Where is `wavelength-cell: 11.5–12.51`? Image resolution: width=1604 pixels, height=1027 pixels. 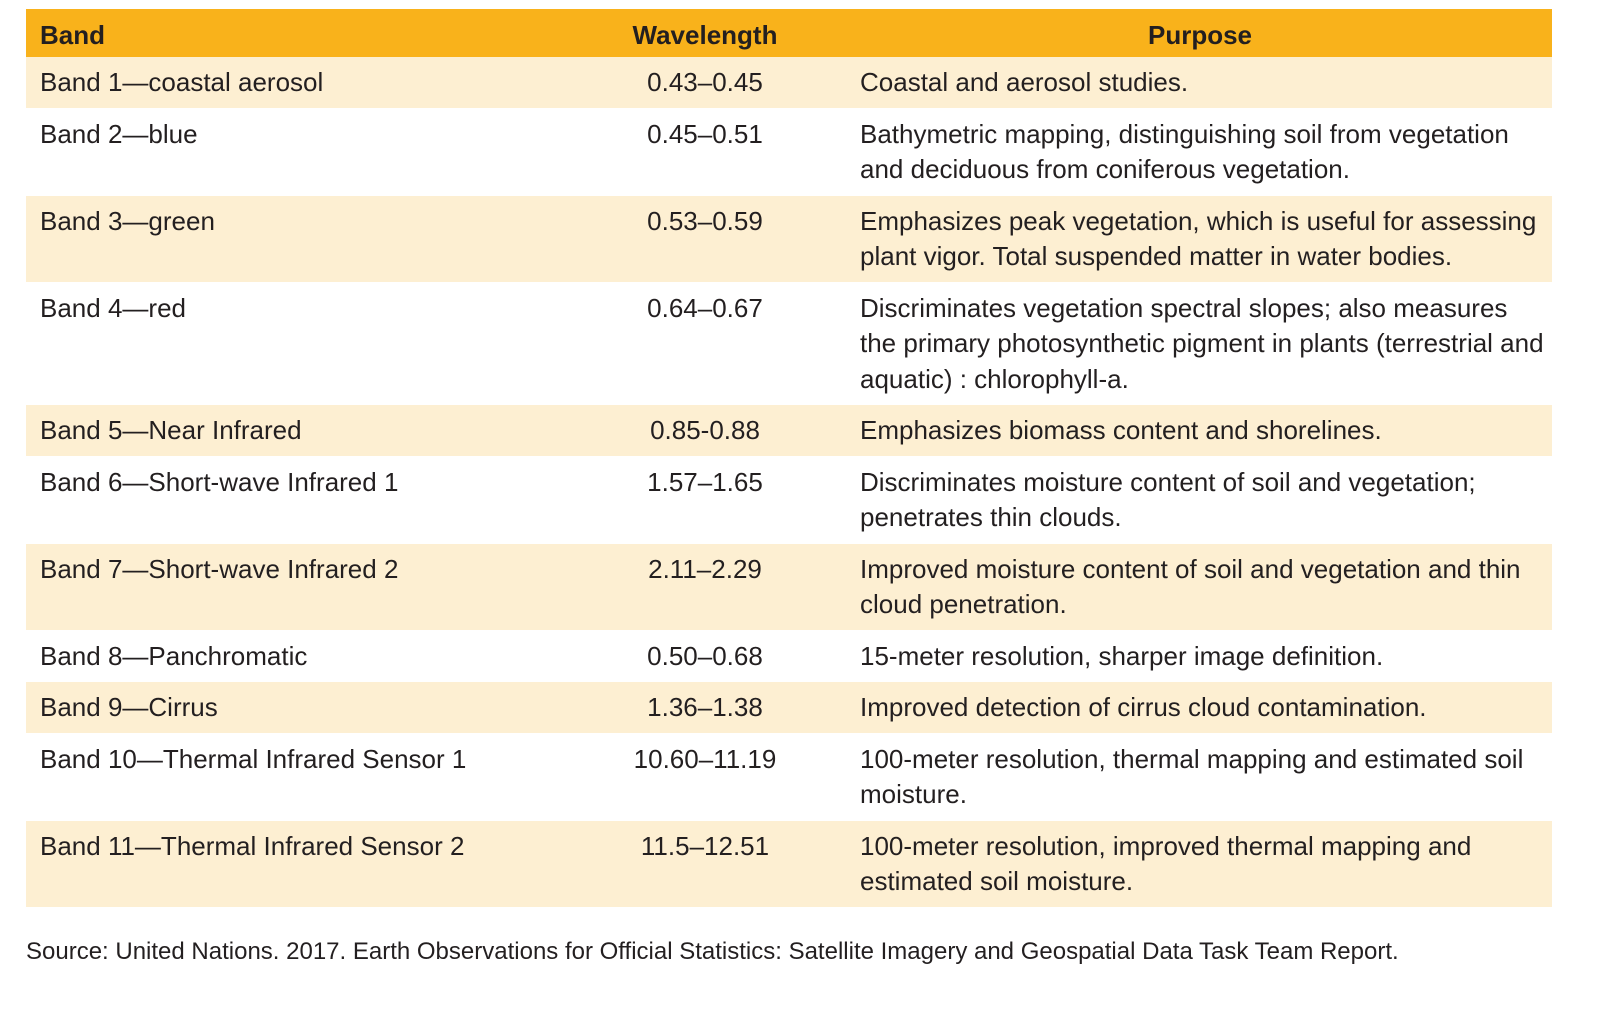 wavelength-cell: 11.5–12.51 is located at coordinates (705, 845).